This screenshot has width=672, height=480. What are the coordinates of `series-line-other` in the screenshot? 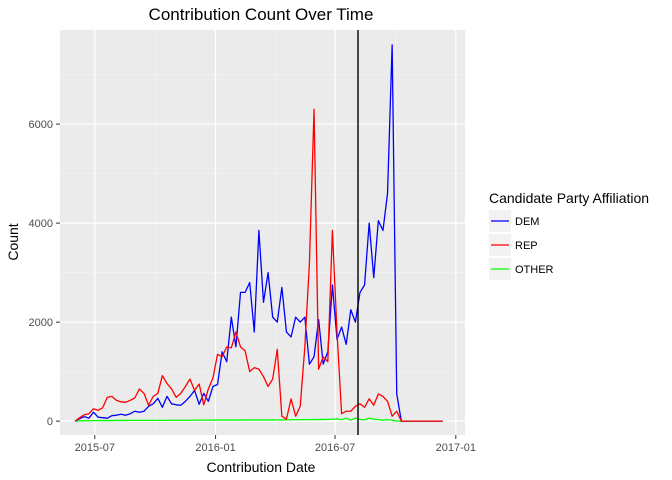 It's located at (259, 419).